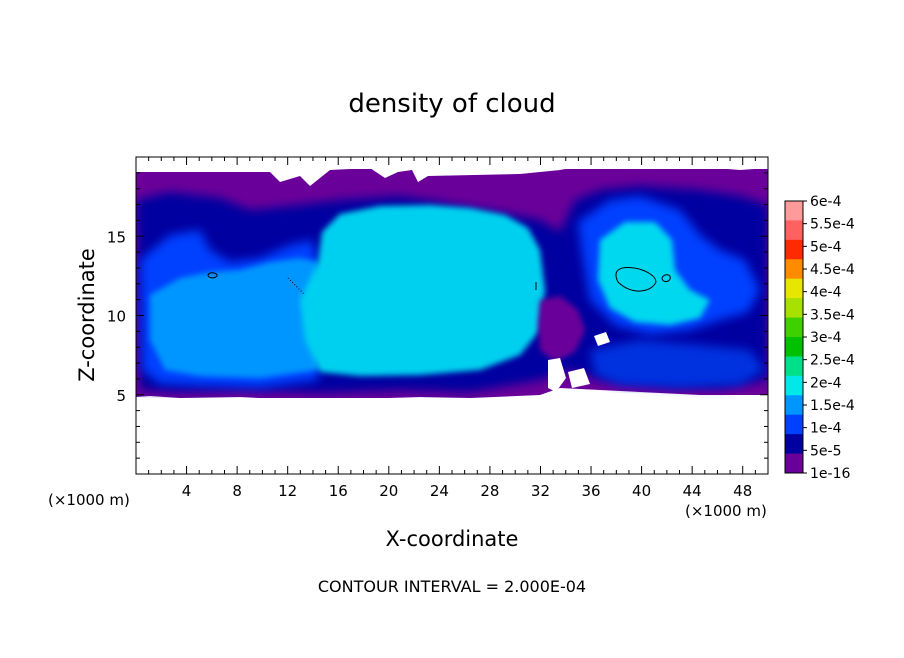 The width and height of the screenshot is (904, 658). I want to click on contour-lines, so click(439, 281).